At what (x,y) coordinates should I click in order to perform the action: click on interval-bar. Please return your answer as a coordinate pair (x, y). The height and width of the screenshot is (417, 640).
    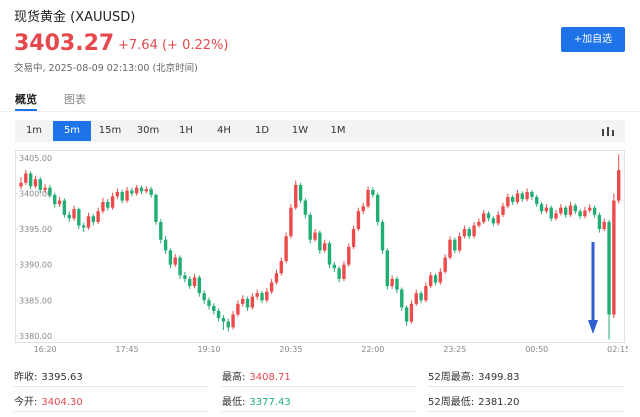
    Looking at the image, I should click on (320, 131).